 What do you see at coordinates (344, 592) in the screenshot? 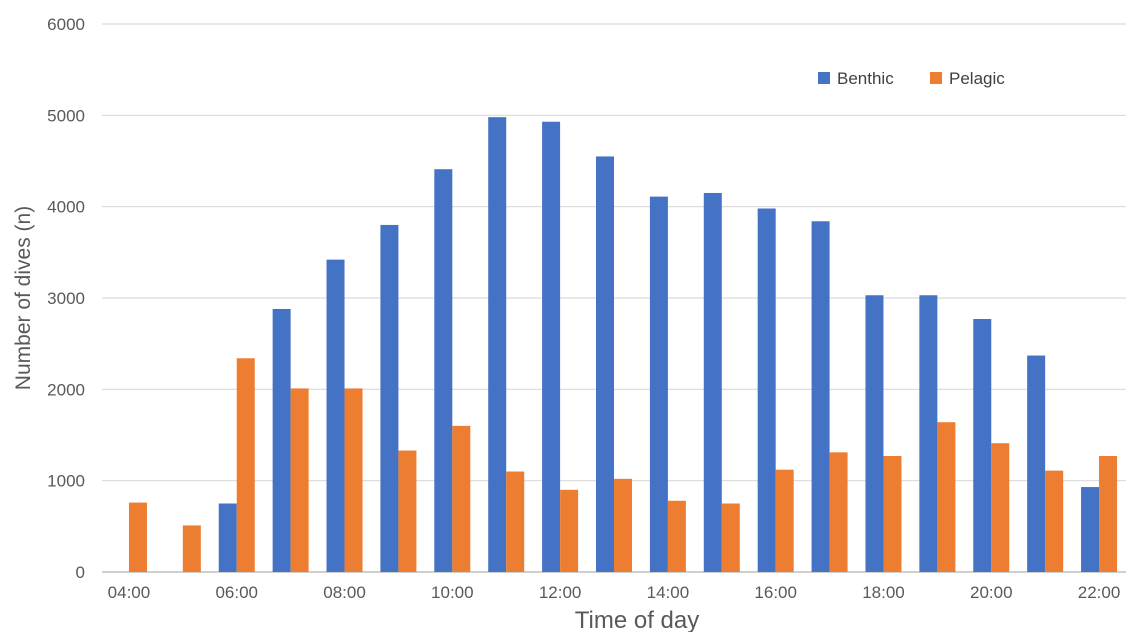
I see `x-tick-label: 08:00` at bounding box center [344, 592].